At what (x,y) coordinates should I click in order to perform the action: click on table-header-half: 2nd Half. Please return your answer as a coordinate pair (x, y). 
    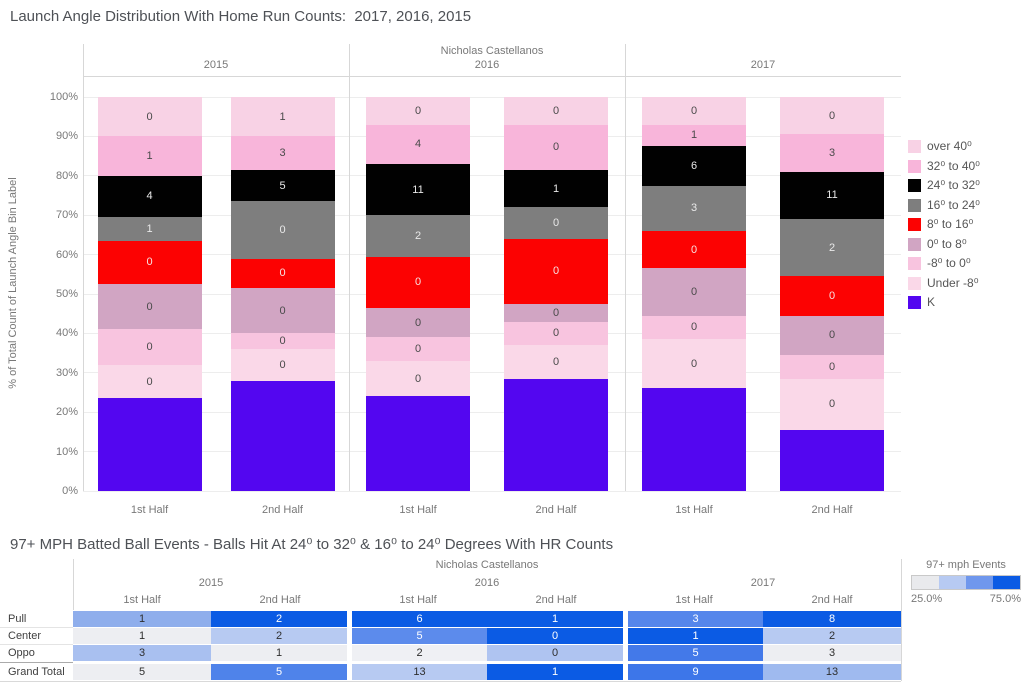
    Looking at the image, I should click on (832, 600).